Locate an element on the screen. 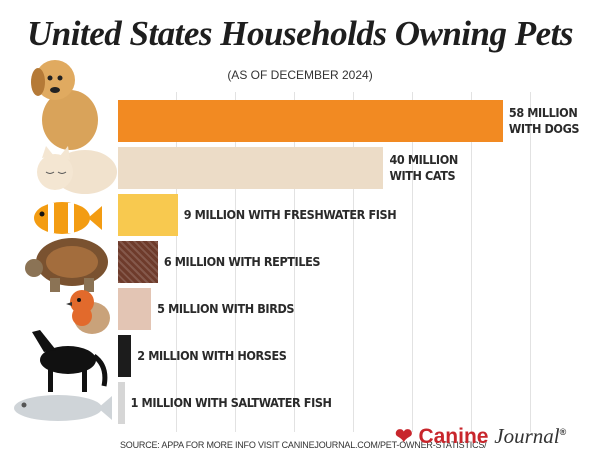 This screenshot has height=467, width=600. logo: ❤ Canine Journal® is located at coordinates (481, 436).